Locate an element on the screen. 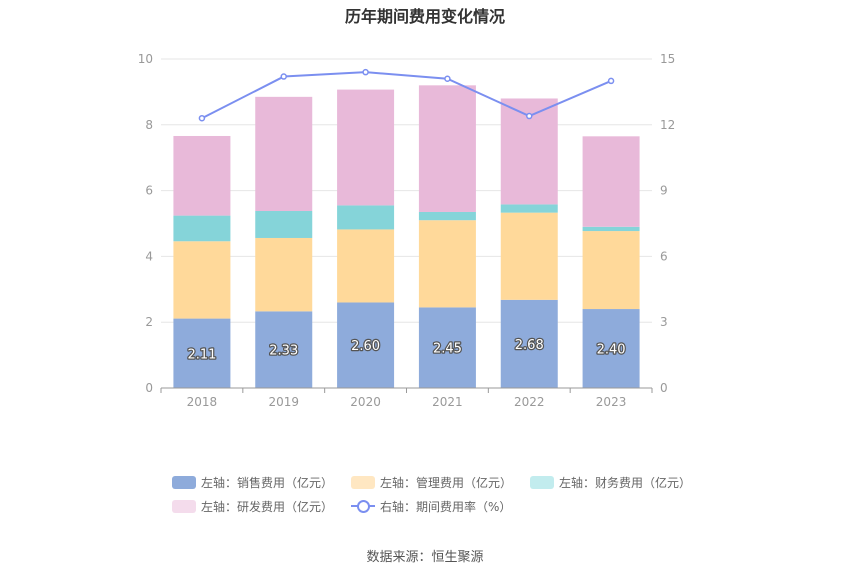 Image resolution: width=850 pixels, height=575 pixels. legend-label-expense-rate: 右轴：期间费用率（%） is located at coordinates (446, 506).